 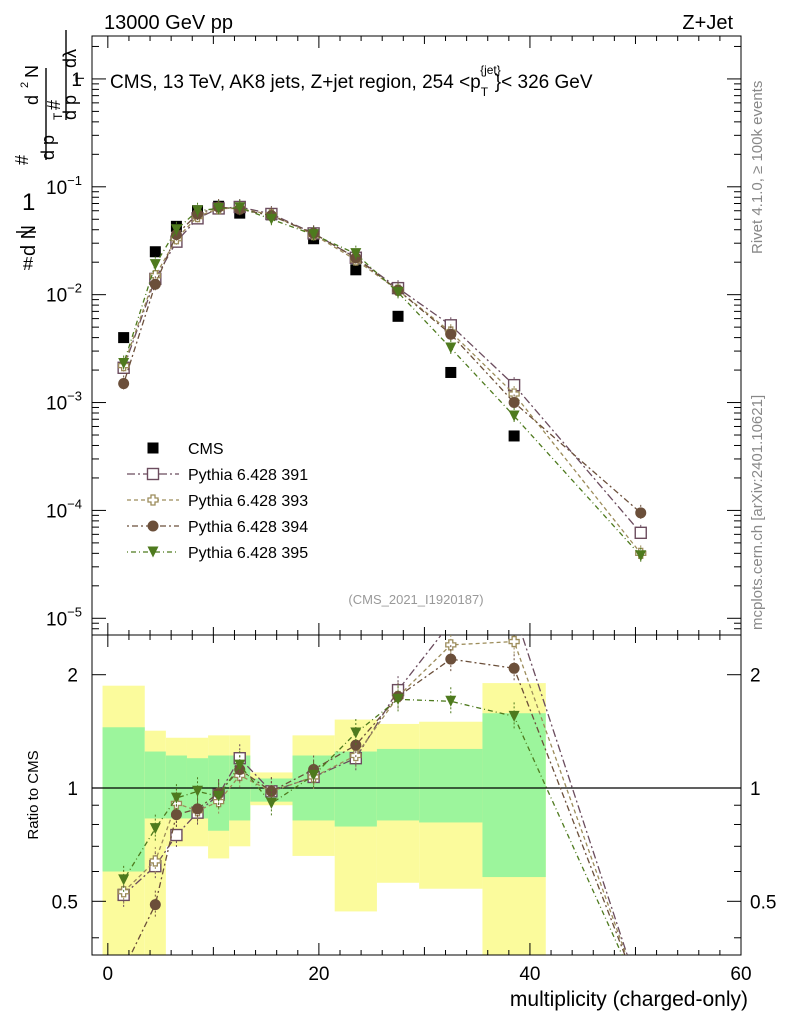 I want to click on ylabel-T-2: T, so click(x=80, y=78).